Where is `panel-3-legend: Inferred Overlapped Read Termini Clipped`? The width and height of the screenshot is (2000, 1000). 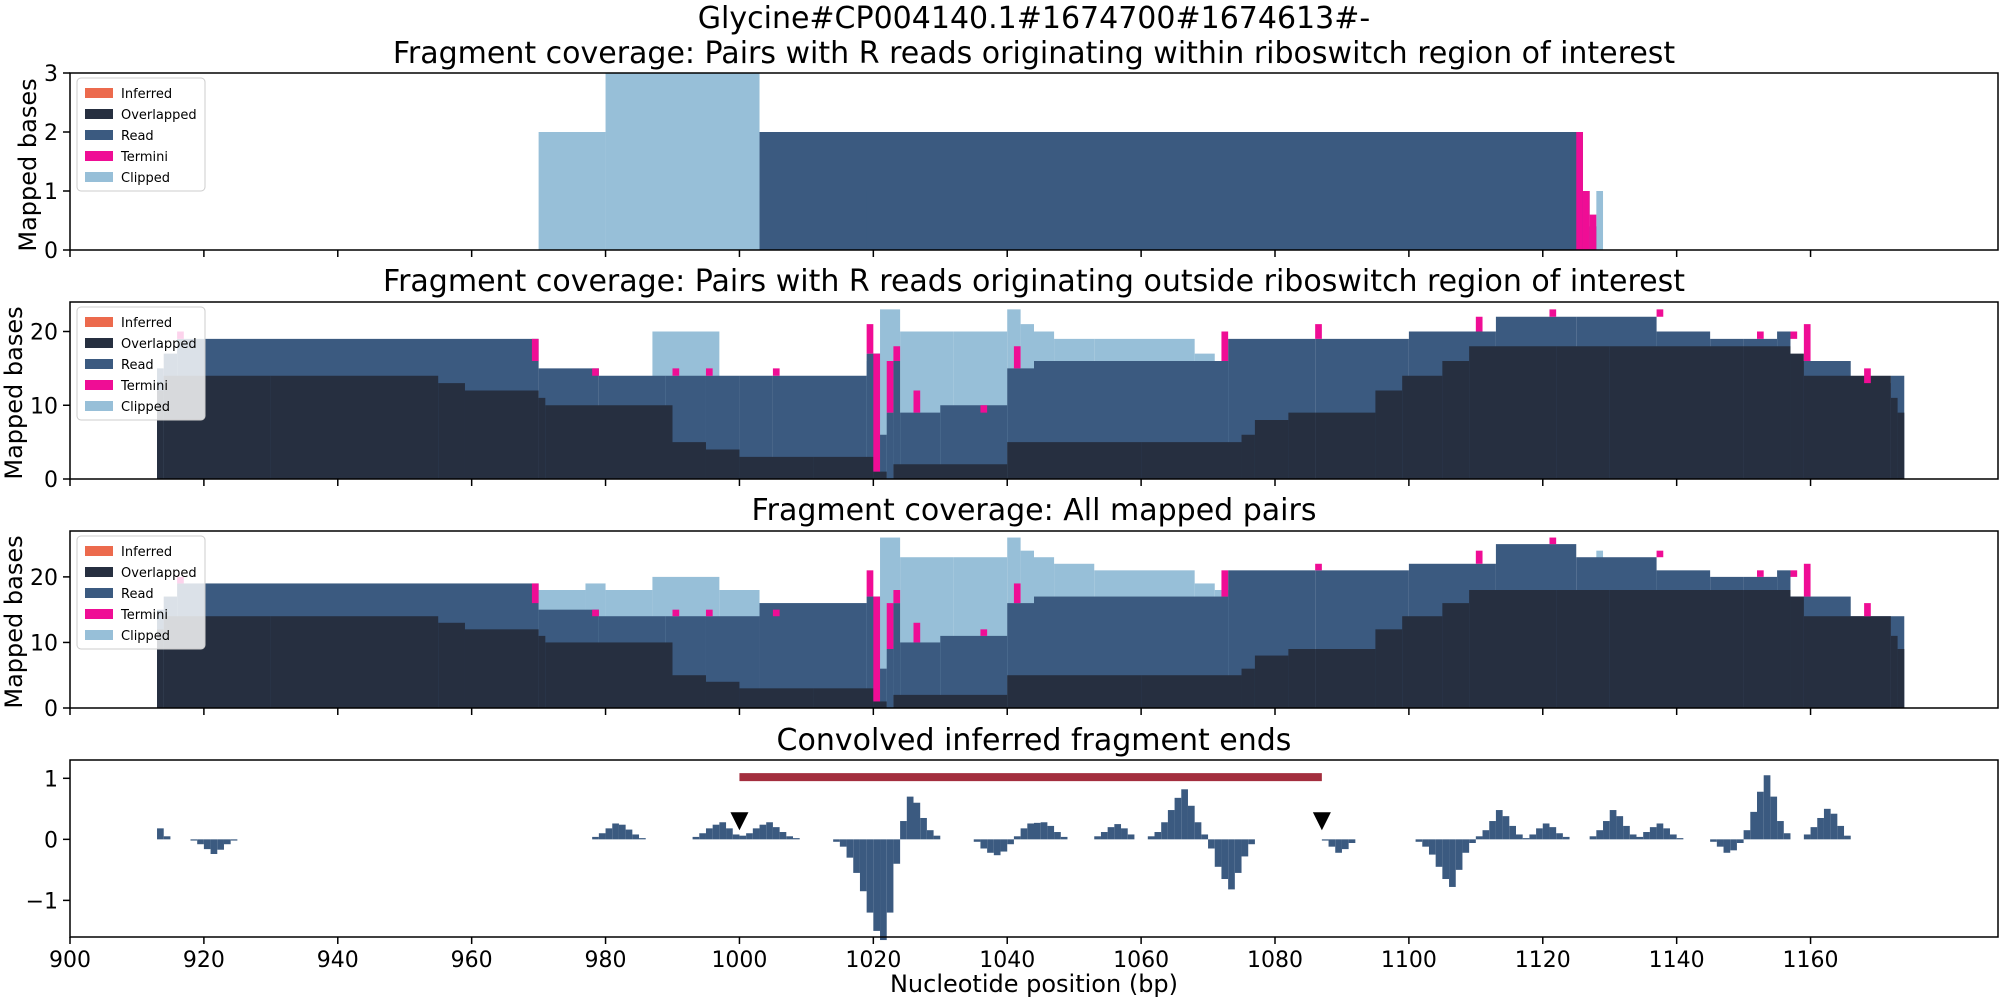 panel-3-legend: Inferred Overlapped Read Termini Clipped is located at coordinates (141, 592).